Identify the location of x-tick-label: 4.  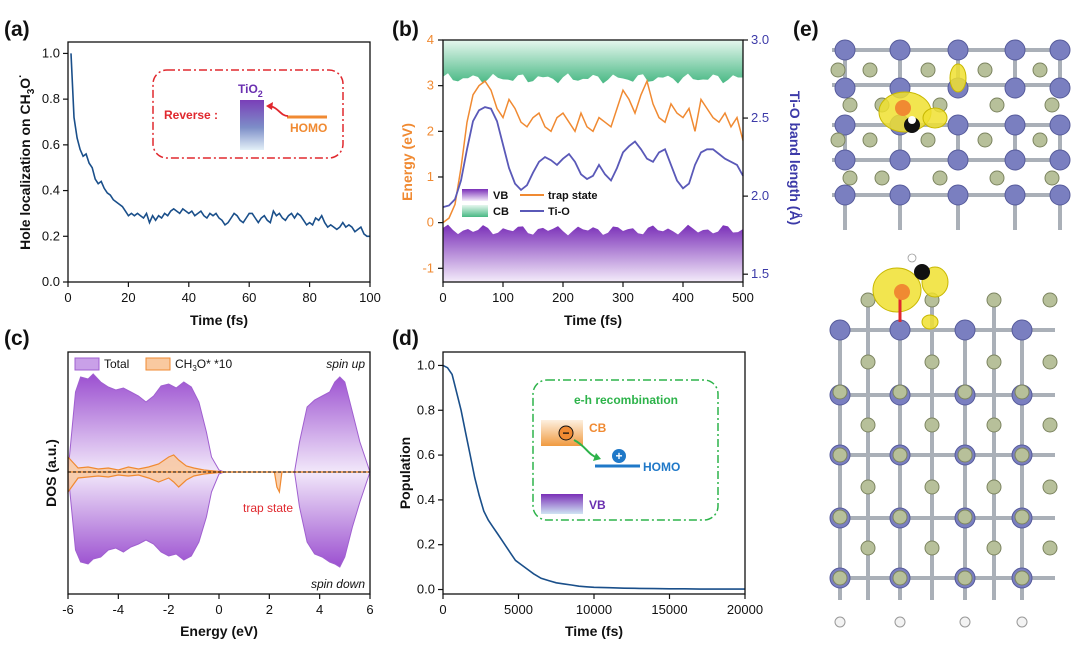
(319, 609).